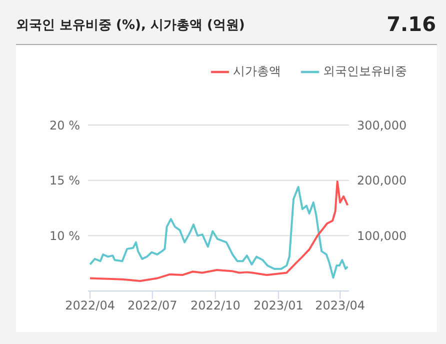  What do you see at coordinates (90, 305) in the screenshot?
I see `x-tick-label: 2022/04` at bounding box center [90, 305].